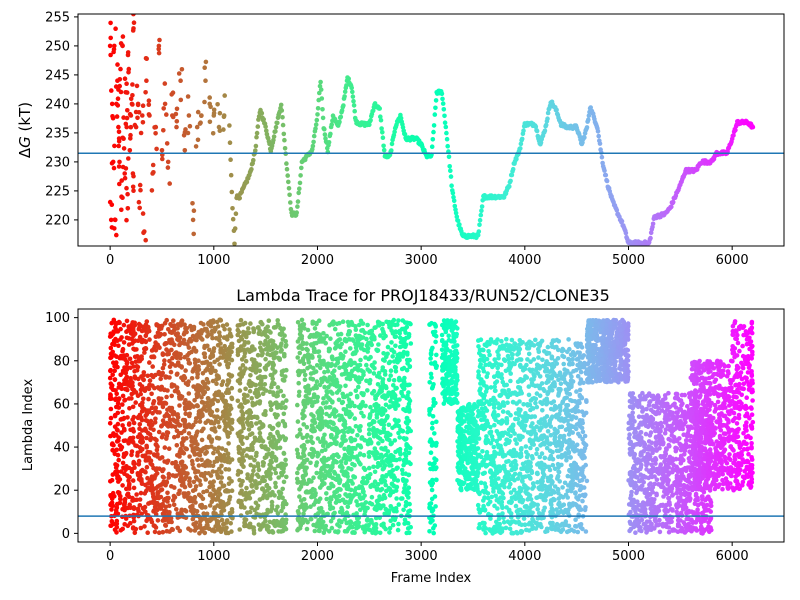 This screenshot has width=800, height=600. I want to click on dg-y-tick-label: 225, so click(57, 191).